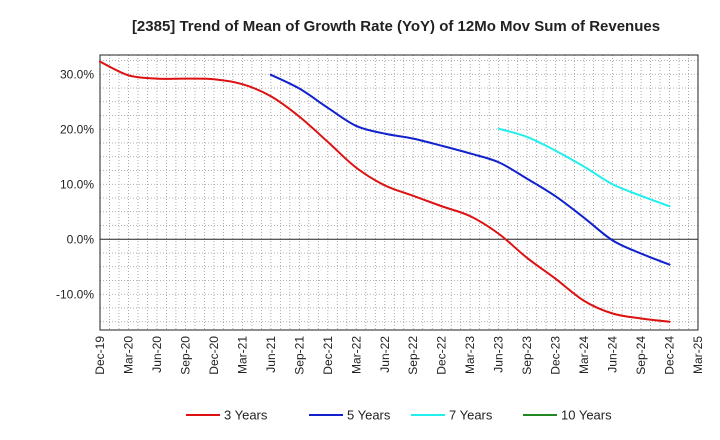 Image resolution: width=720 pixels, height=440 pixels. What do you see at coordinates (413, 355) in the screenshot?
I see `x-tick-label: Sep-22` at bounding box center [413, 355].